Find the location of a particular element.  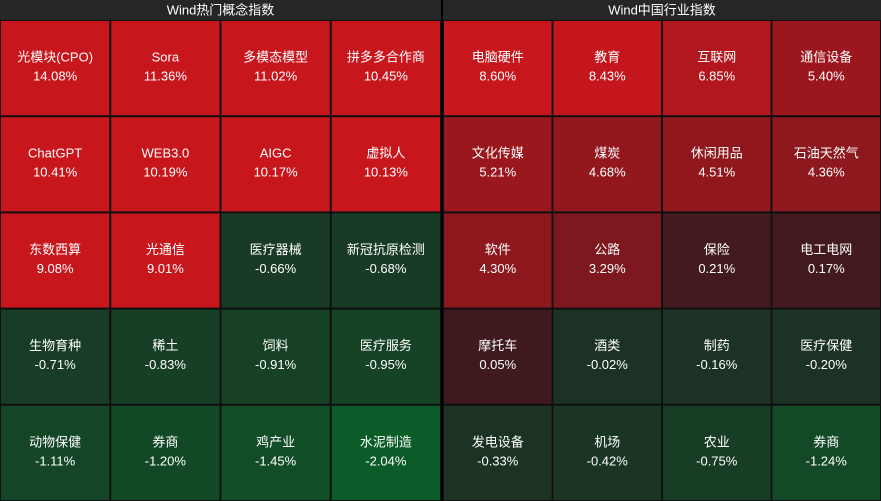

cell-name: 拼多多合作商 is located at coordinates (386, 57).